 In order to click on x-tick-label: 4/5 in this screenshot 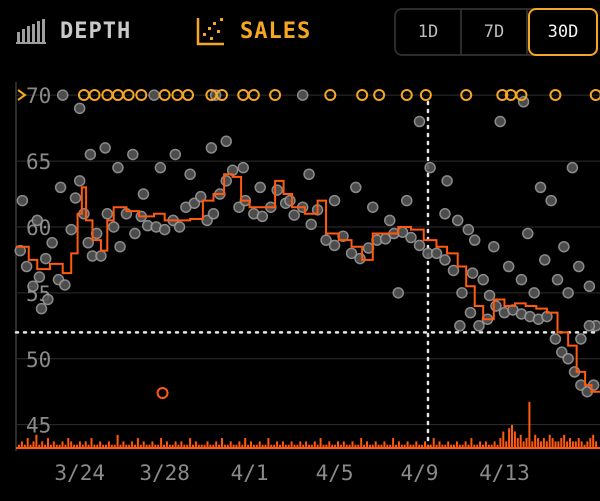, I will do `click(335, 473)`.